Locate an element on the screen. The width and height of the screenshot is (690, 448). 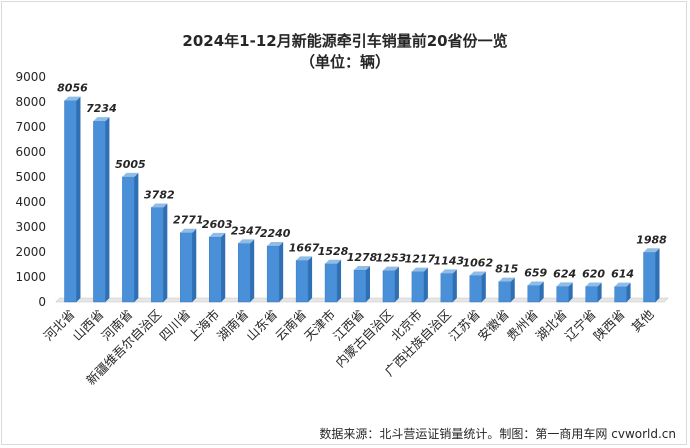
y-tick-label: 1000 is located at coordinates (30, 277).